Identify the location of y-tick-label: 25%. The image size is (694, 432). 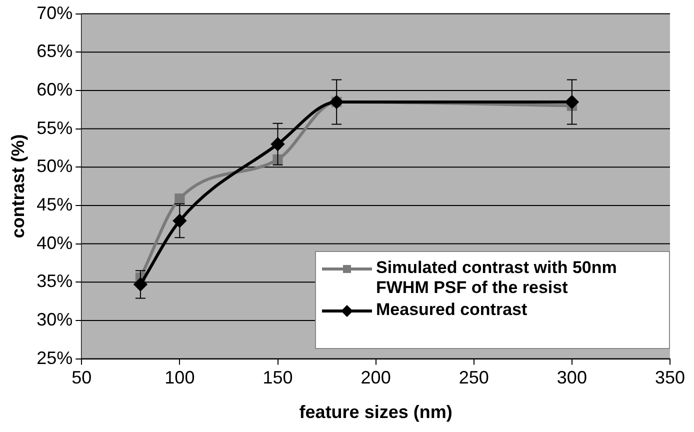
(54, 358).